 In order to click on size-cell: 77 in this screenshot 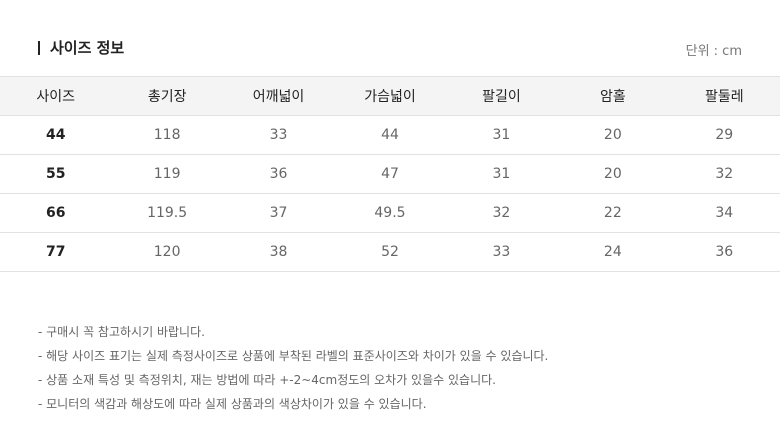, I will do `click(56, 252)`.